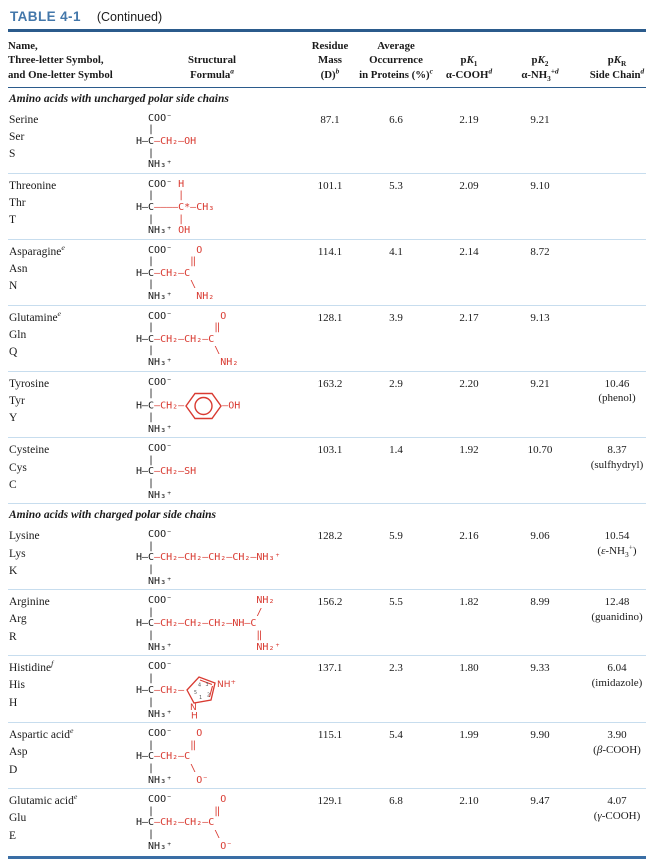 This screenshot has height=859, width=654. What do you see at coordinates (330, 383) in the screenshot?
I see `residue-mass-value: 163.2` at bounding box center [330, 383].